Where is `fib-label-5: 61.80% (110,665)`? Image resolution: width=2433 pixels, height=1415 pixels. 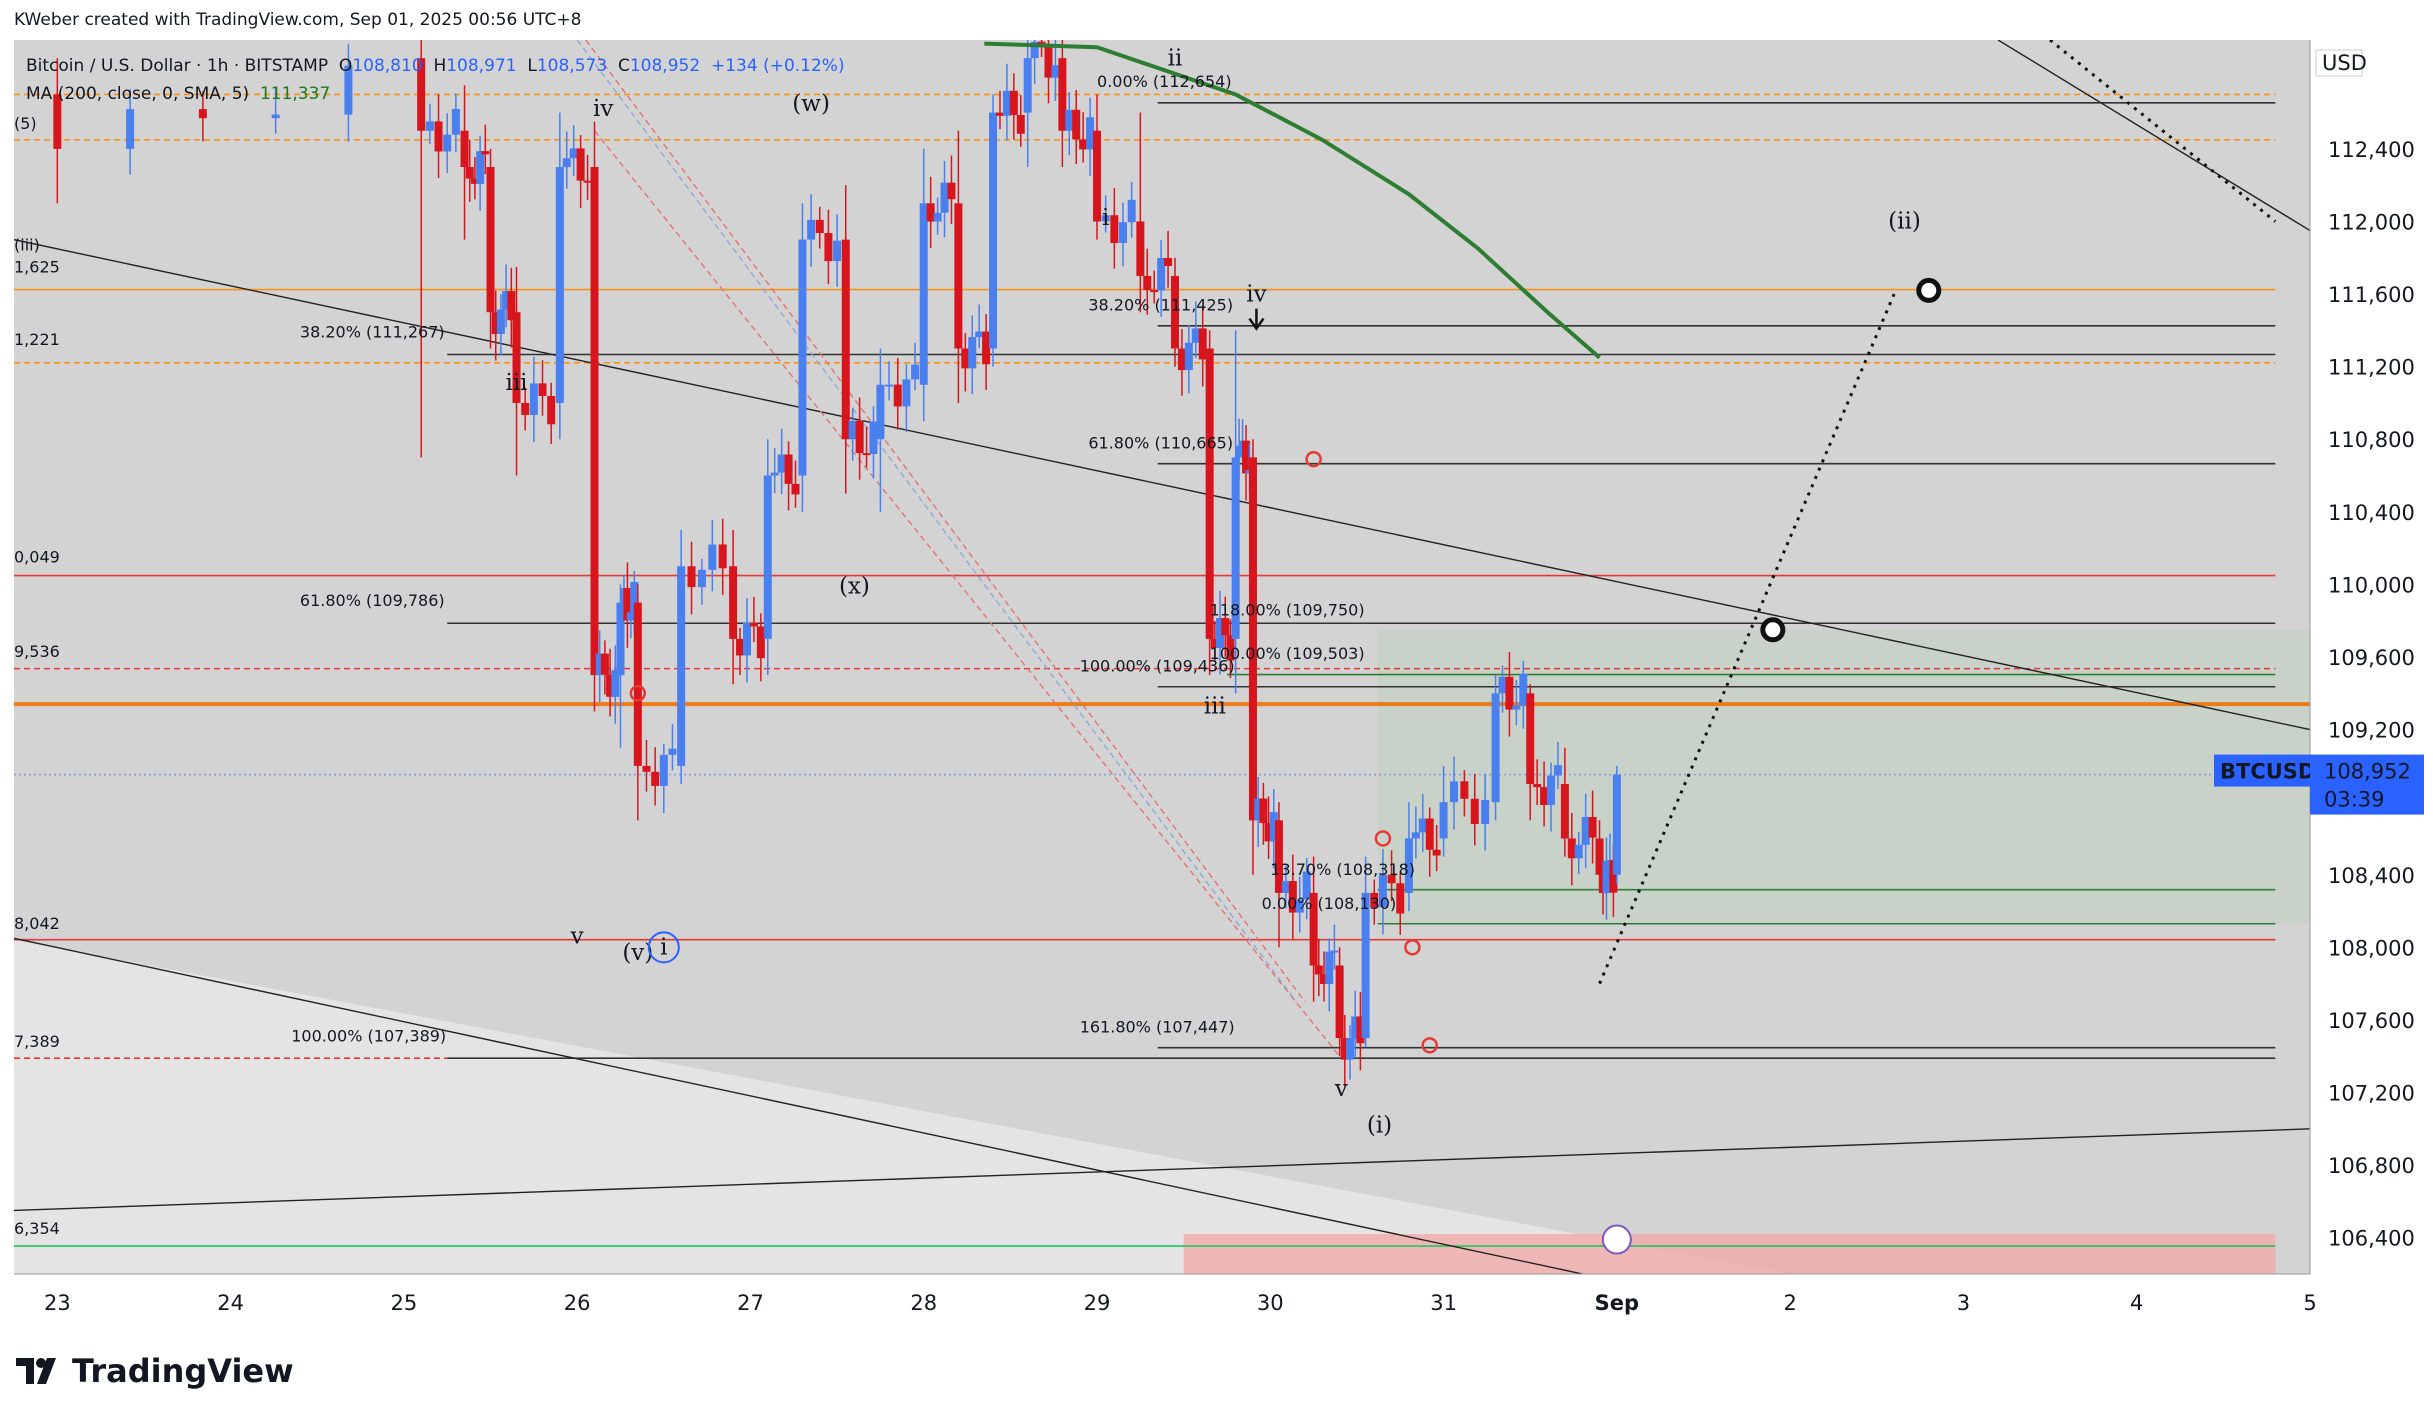
fib-label-5: 61.80% (110,665) is located at coordinates (1160, 442).